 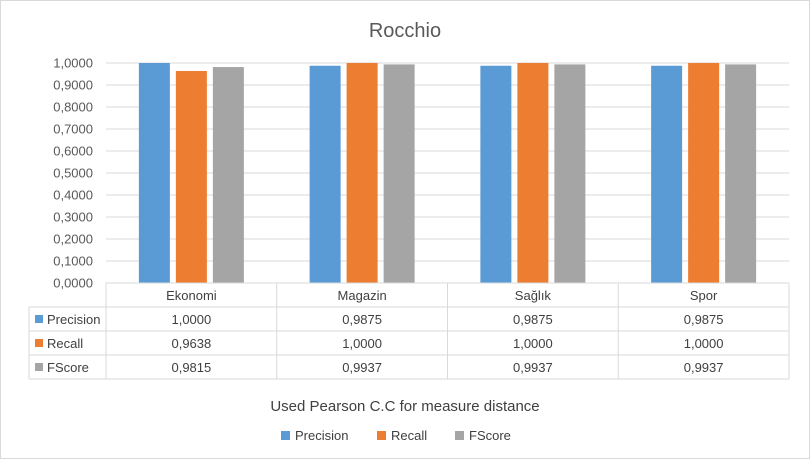 I want to click on table-series-name: FScore, so click(x=68, y=367).